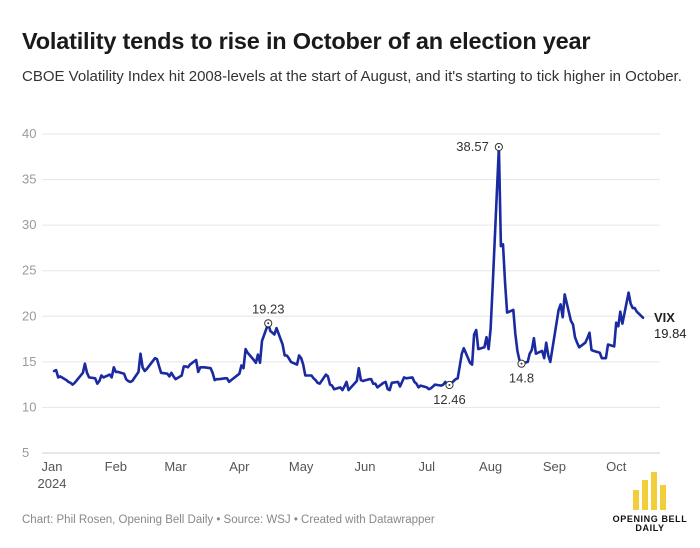 This screenshot has height=548, width=700. What do you see at coordinates (664, 317) in the screenshot?
I see `series-name-label: VIX` at bounding box center [664, 317].